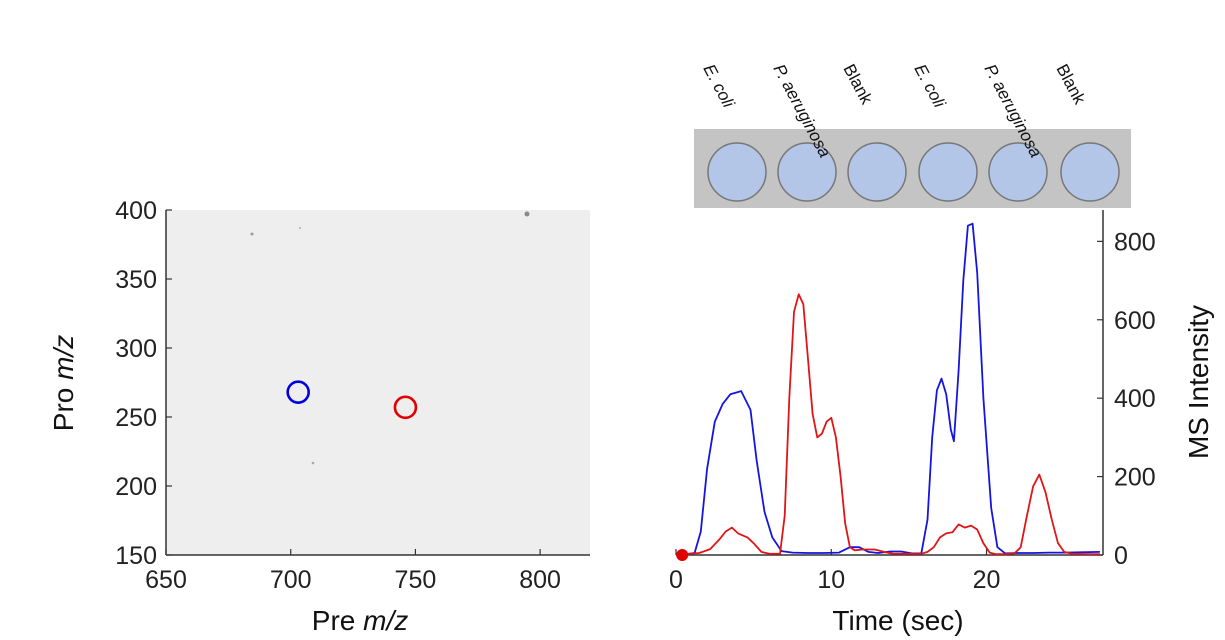  Describe the element at coordinates (718, 86) in the screenshot. I see `well-label-1: E. coli` at that location.